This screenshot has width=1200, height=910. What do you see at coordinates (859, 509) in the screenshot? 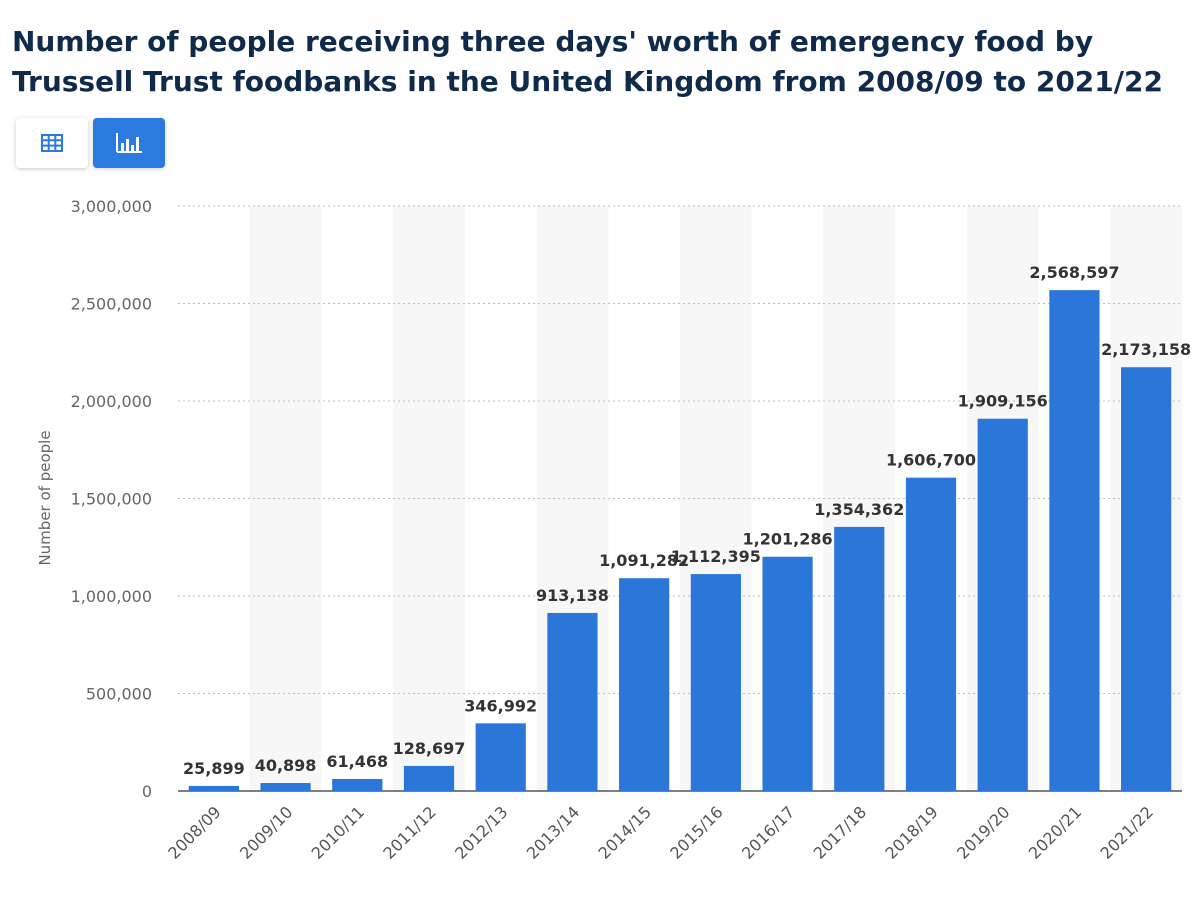
I see `data-label: 1,354,362` at bounding box center [859, 509].